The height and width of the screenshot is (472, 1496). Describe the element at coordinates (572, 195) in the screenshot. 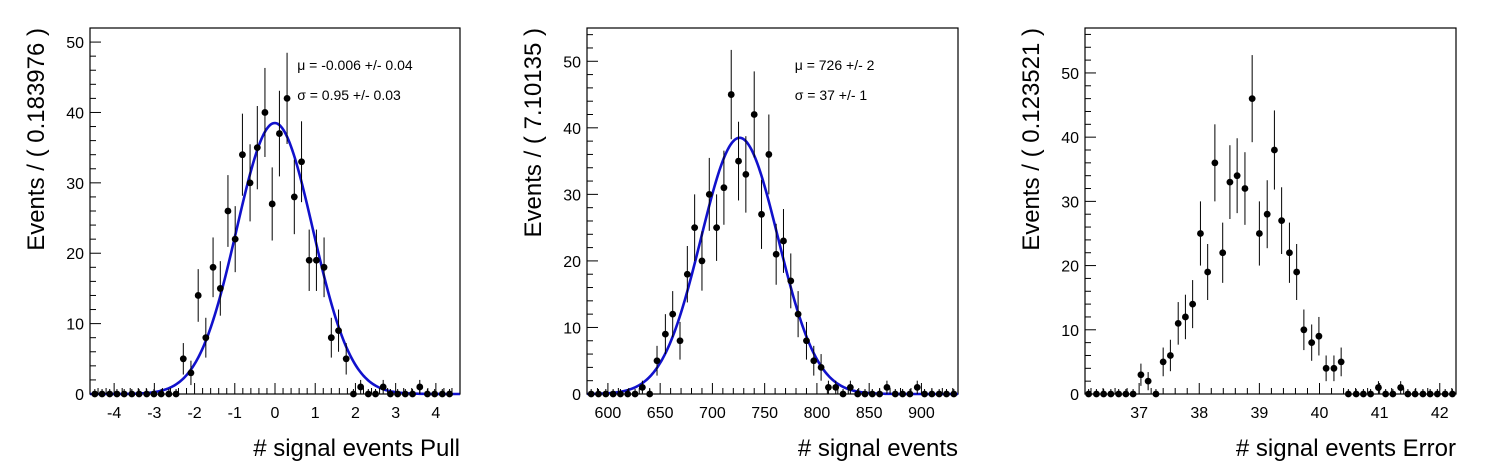

I see `y-tick-label: 30` at that location.